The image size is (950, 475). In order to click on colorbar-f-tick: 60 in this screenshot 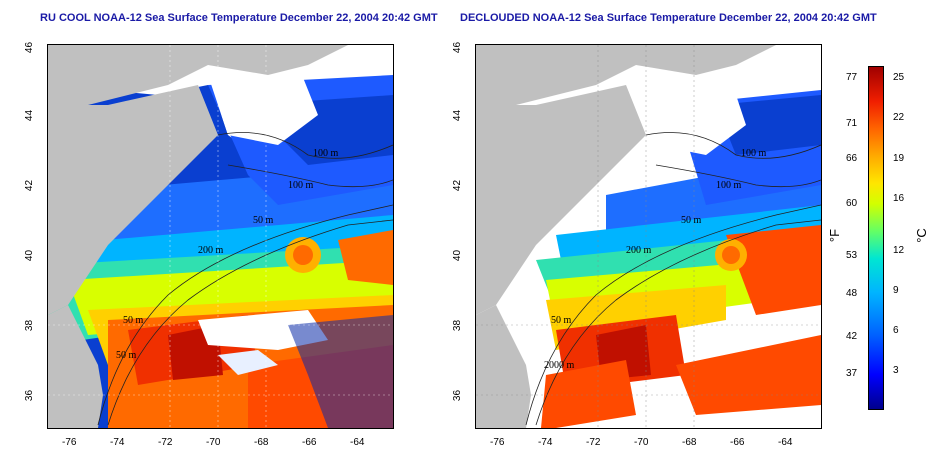, I will do `click(852, 203)`.